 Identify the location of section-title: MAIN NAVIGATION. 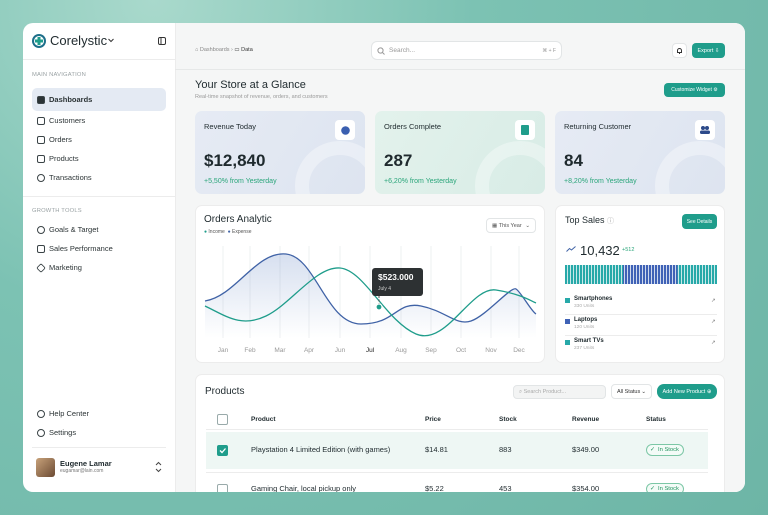
(59, 75).